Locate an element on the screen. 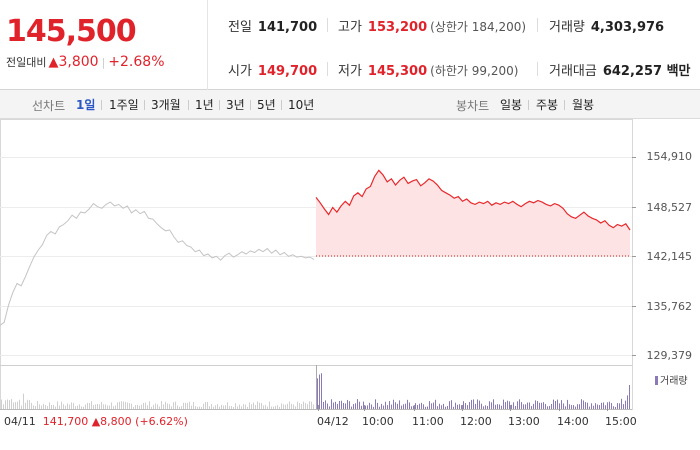 This screenshot has width=700, height=450. divider is located at coordinates (101, 105).